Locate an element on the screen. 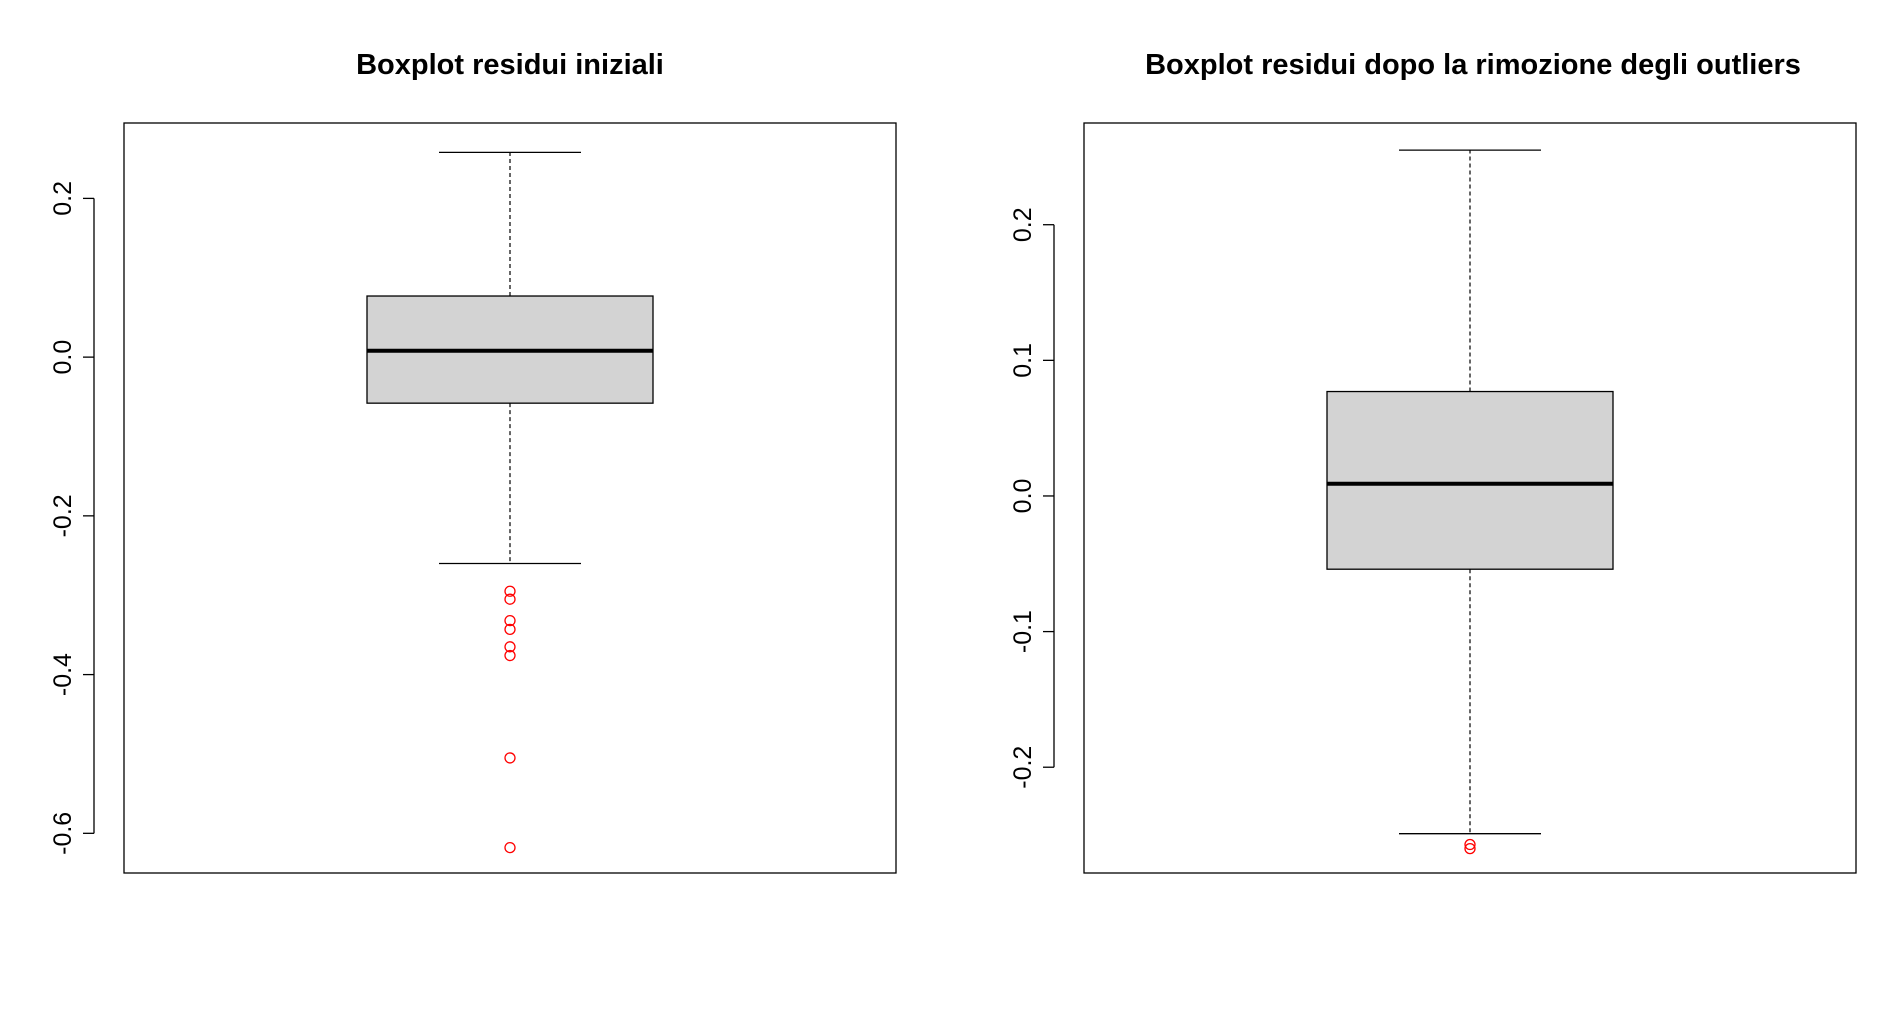 This screenshot has width=1904, height=1020. iqr-box is located at coordinates (1470, 480).